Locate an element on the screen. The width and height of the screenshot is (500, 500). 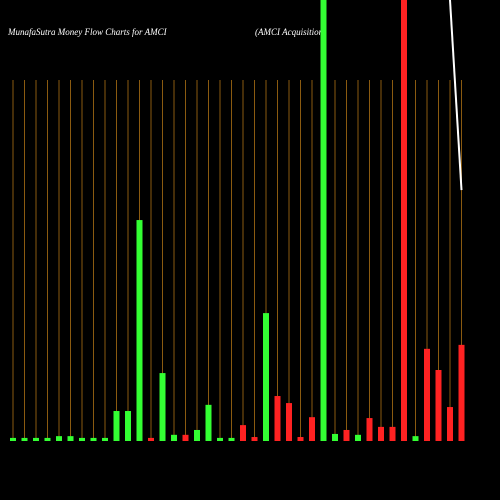
chart-title: MunafaSutra Money Flow Charts for AMCI is located at coordinates (87, 32).